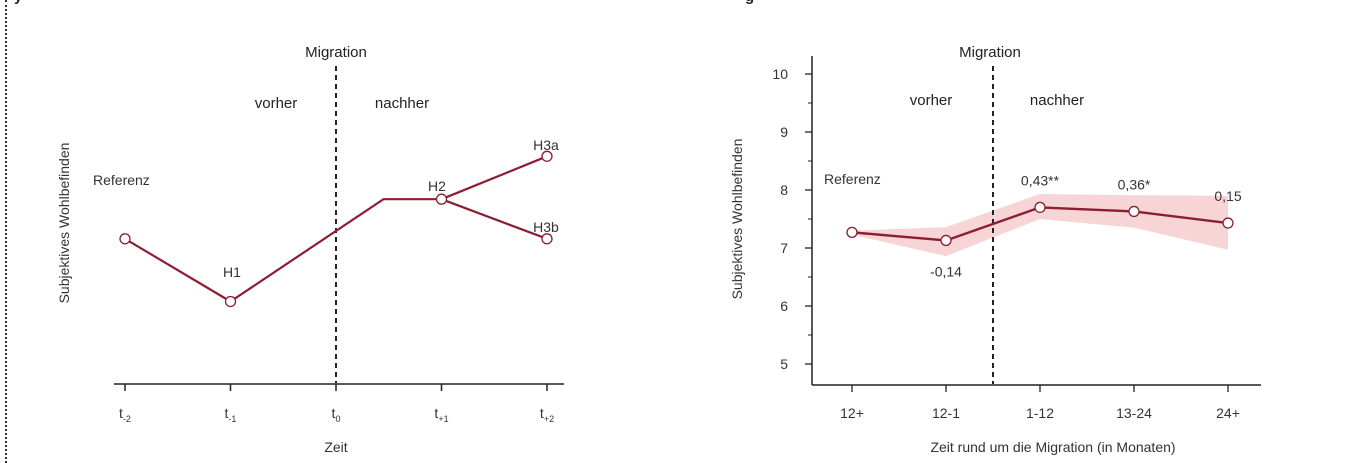 This screenshot has width=1362, height=463. I want to click on hypothesis-lines, so click(336, 229).